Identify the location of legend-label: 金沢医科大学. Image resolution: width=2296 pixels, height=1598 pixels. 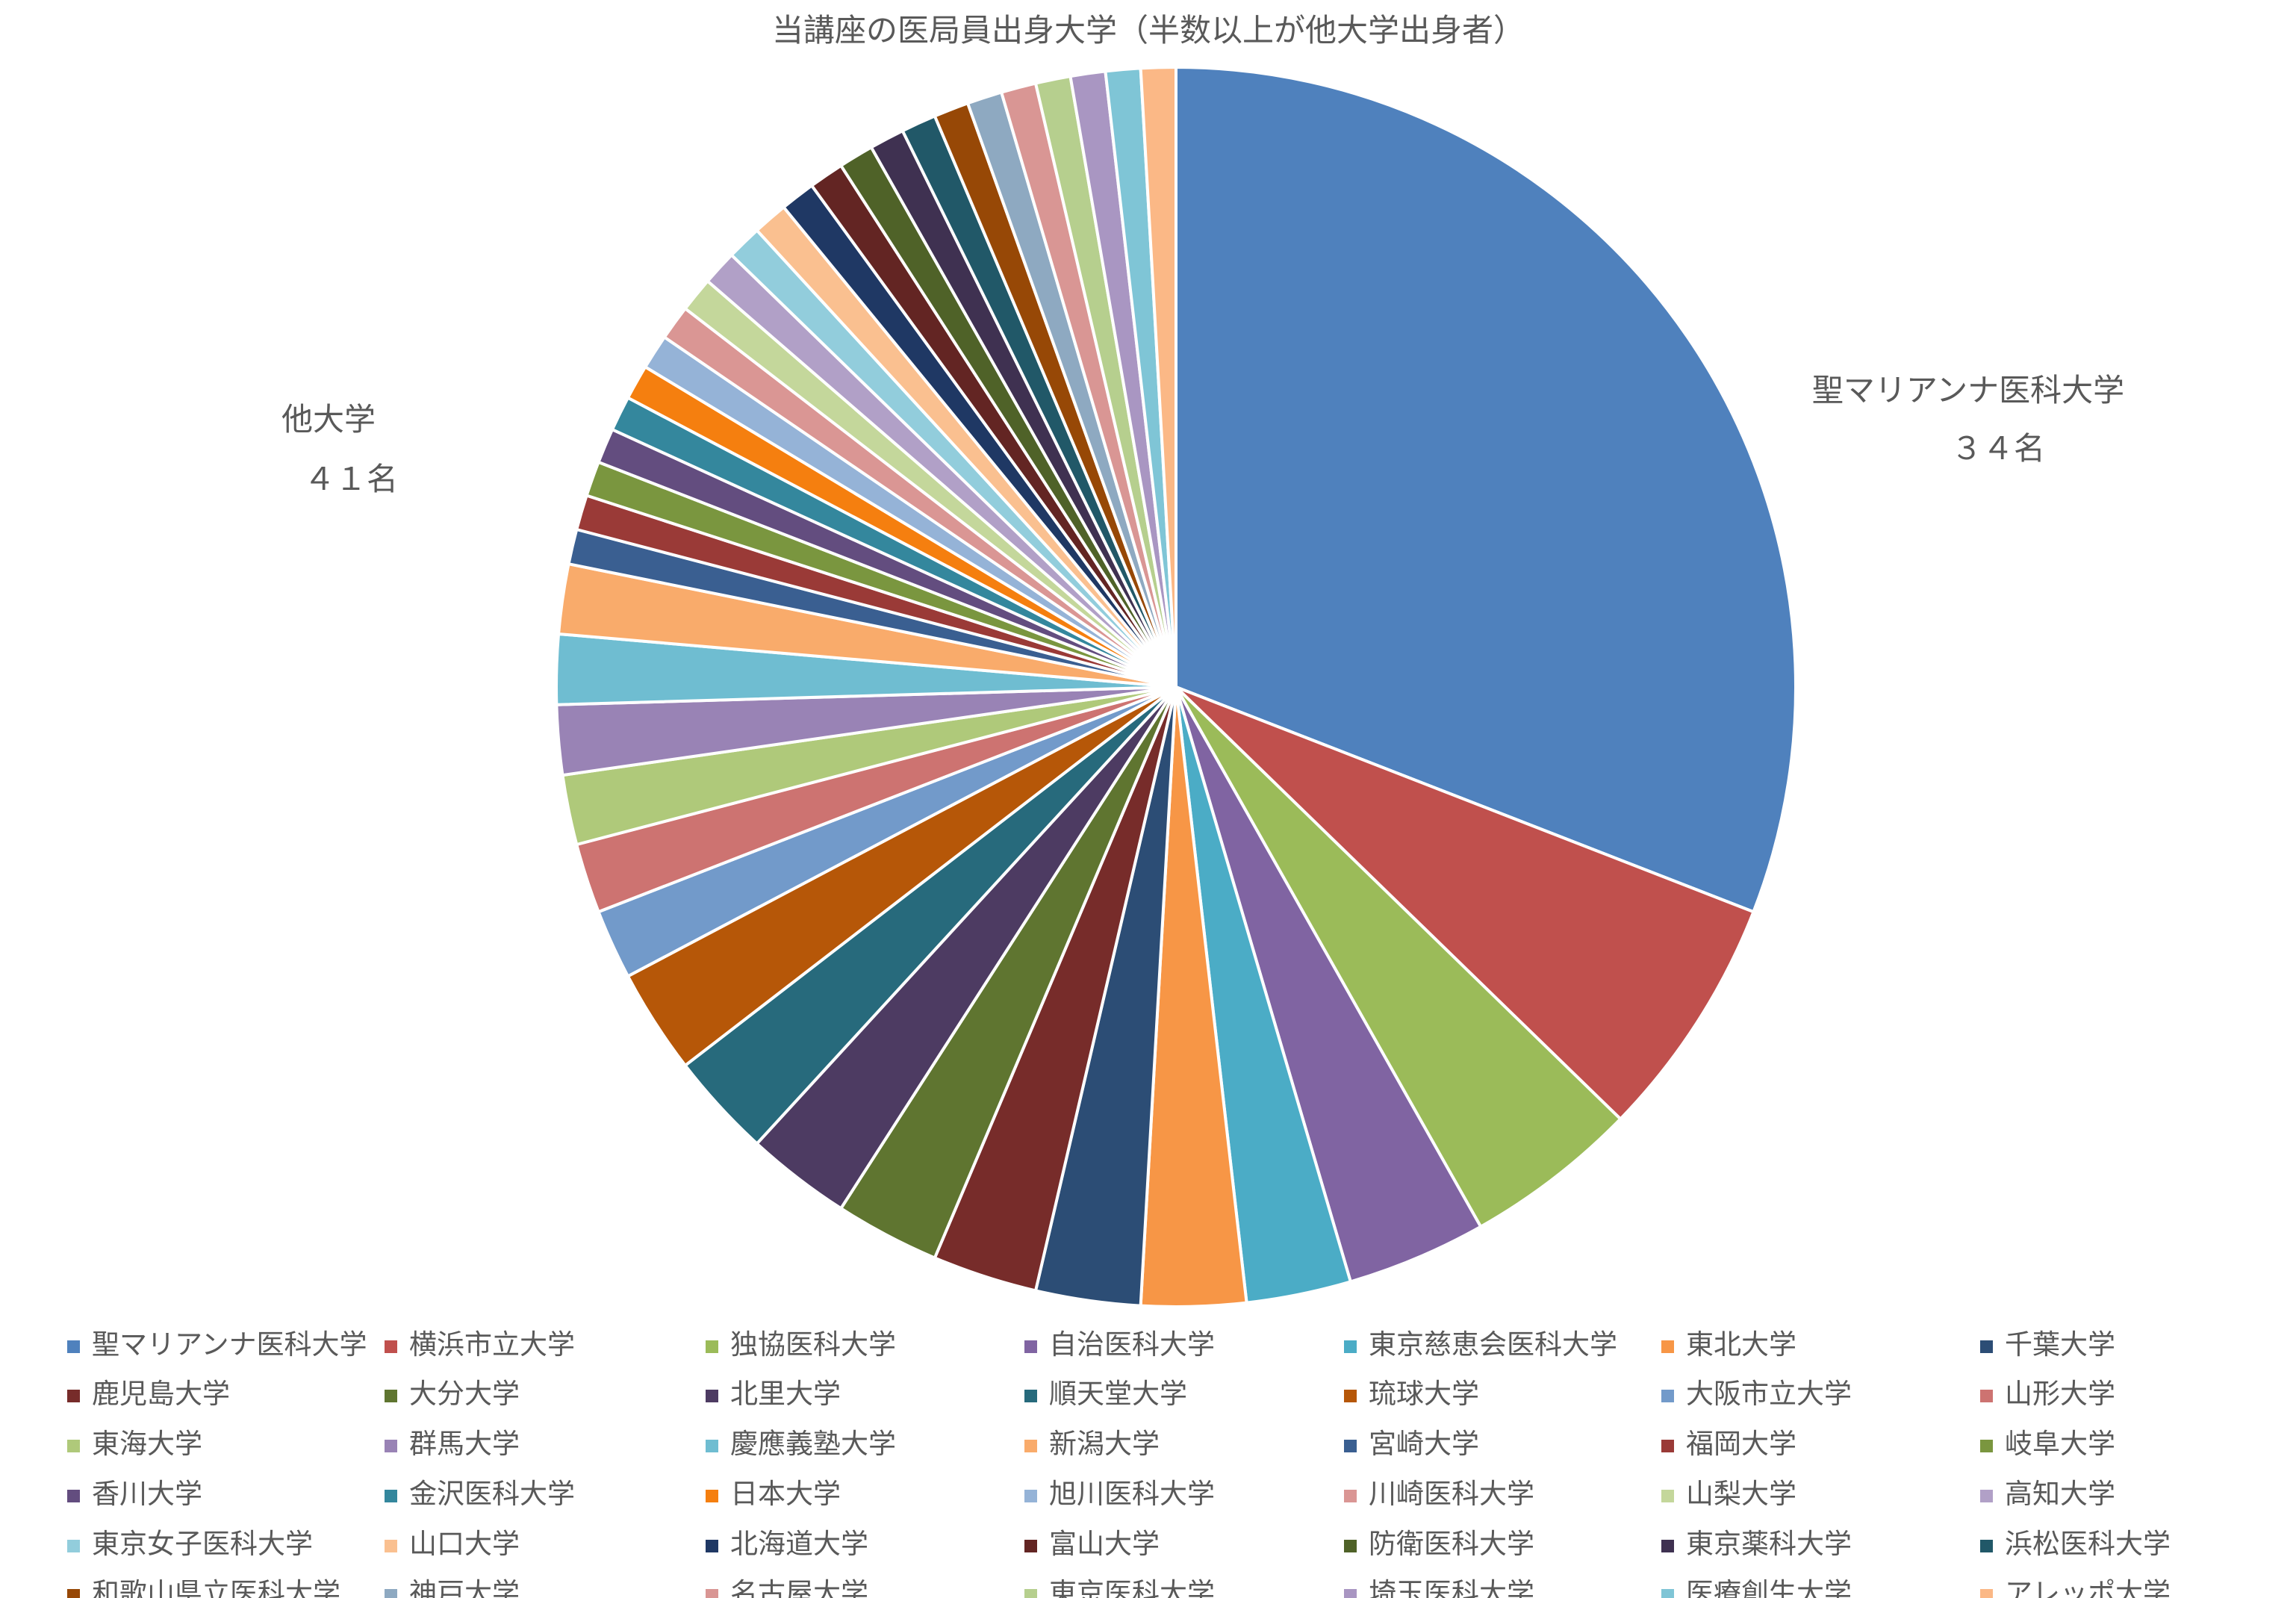
(492, 1494).